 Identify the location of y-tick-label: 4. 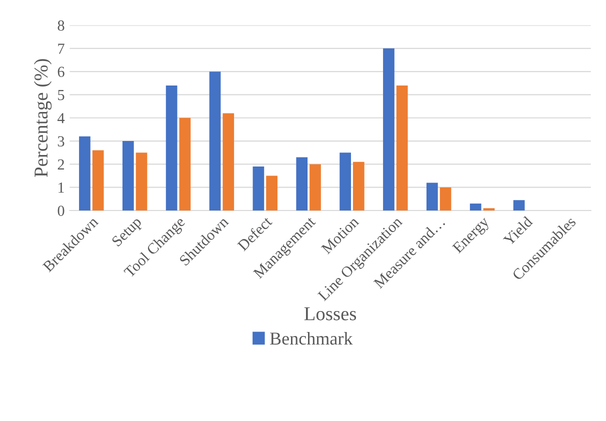
(61, 118).